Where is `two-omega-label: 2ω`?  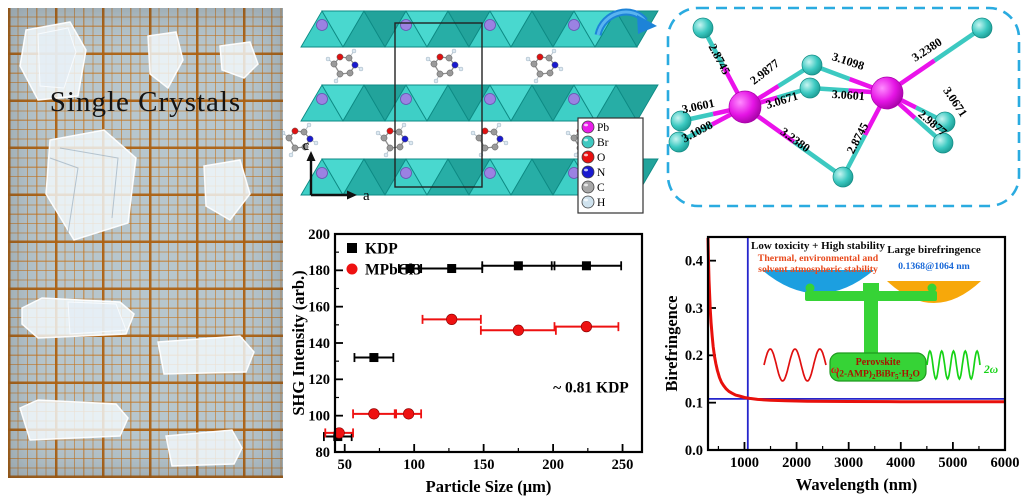
two-omega-label: 2ω is located at coordinates (990, 370).